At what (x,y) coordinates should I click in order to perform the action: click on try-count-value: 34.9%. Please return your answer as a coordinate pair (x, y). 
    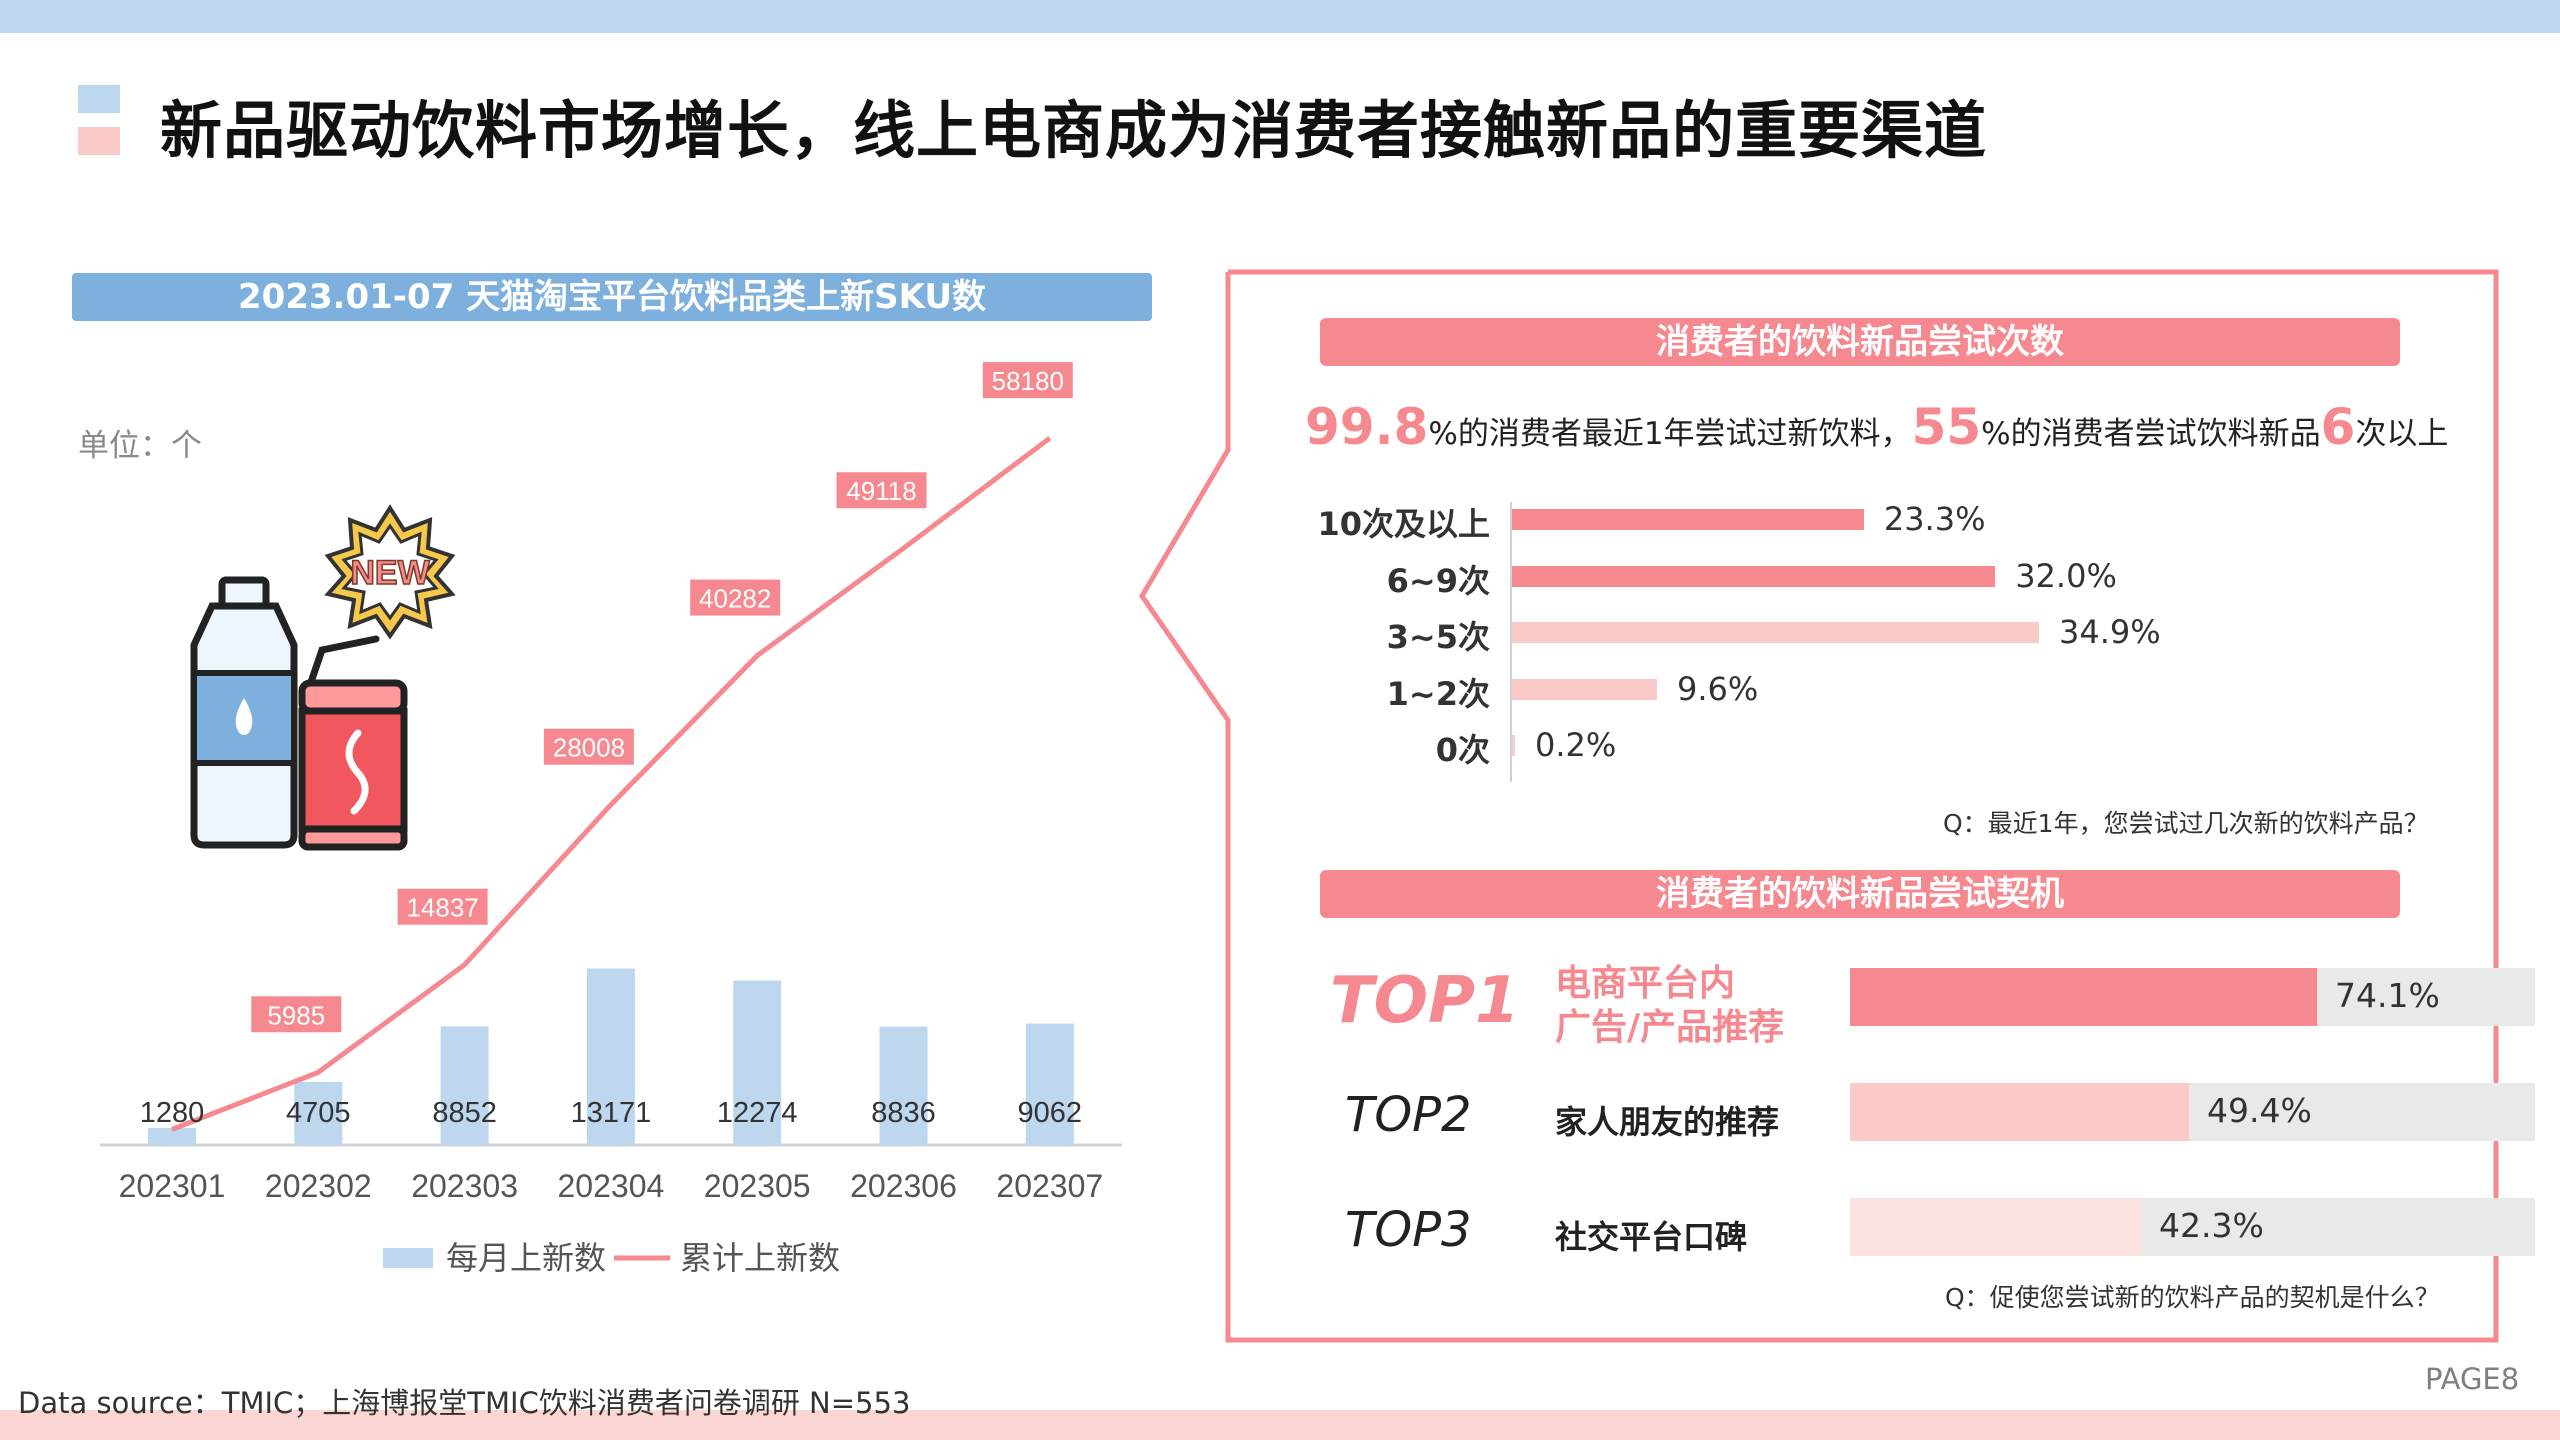
    Looking at the image, I should click on (2109, 632).